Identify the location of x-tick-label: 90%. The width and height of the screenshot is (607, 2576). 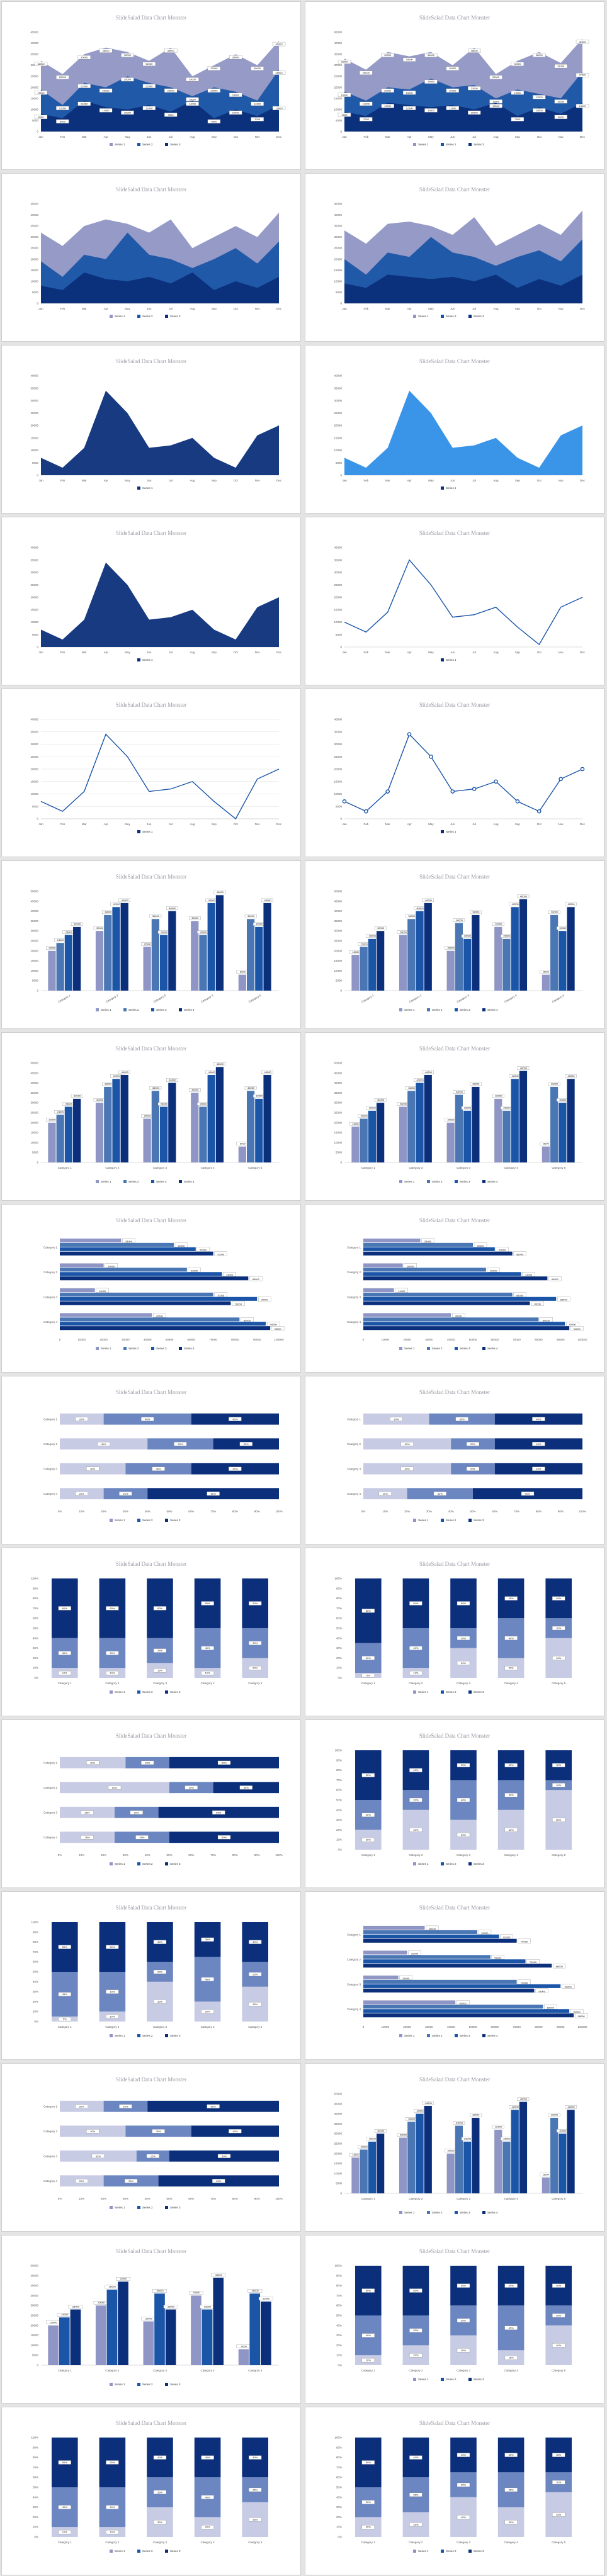
(257, 1855).